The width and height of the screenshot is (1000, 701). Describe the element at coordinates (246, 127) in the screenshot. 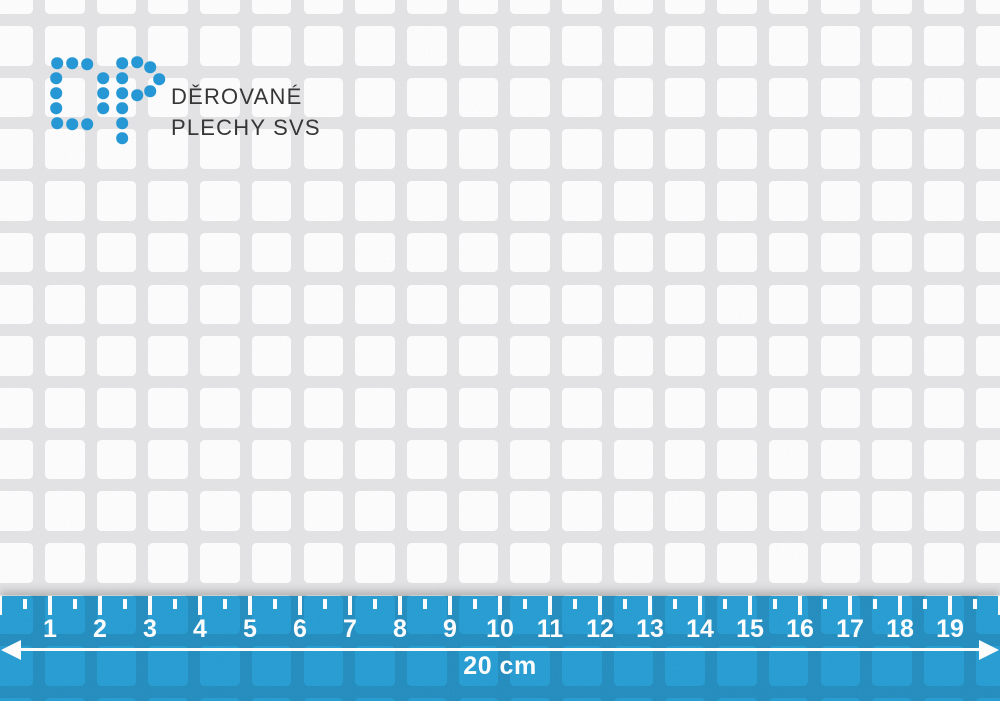

I see `logo-line2: PLECHY SVS` at that location.